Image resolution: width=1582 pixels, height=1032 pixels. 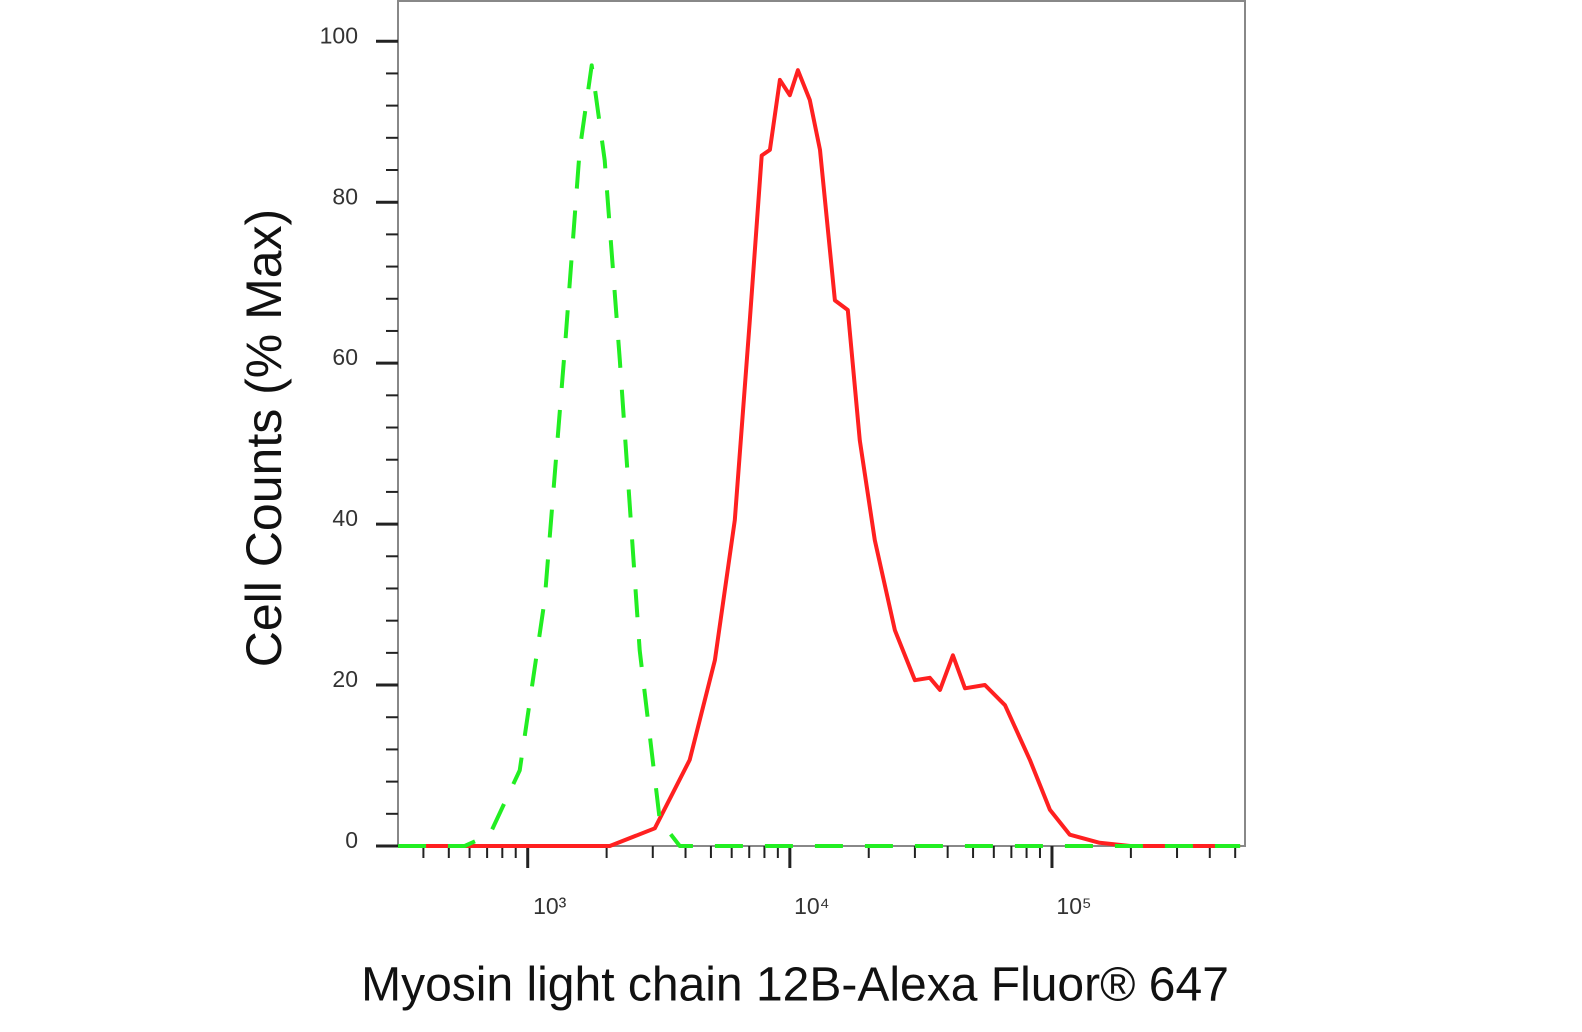 I want to click on y-tick-label: 60, so click(x=345, y=357).